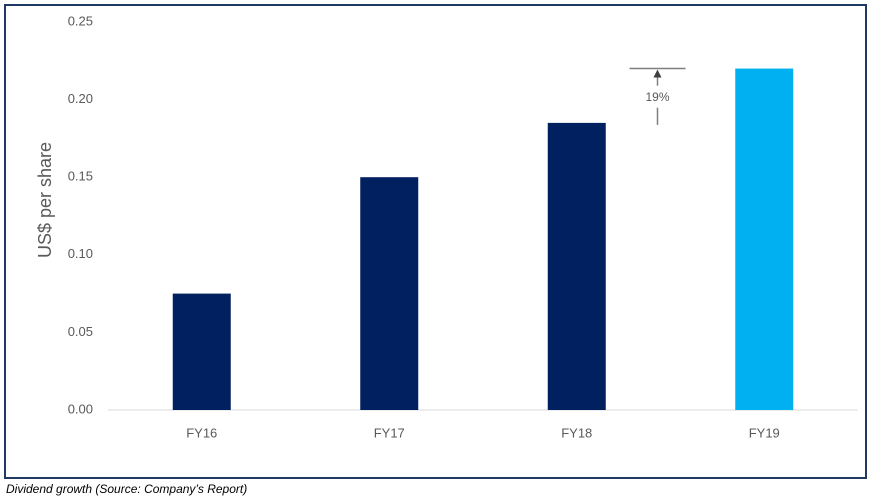 This screenshot has height=499, width=872. What do you see at coordinates (657, 73) in the screenshot?
I see `annotation-arrowhead` at bounding box center [657, 73].